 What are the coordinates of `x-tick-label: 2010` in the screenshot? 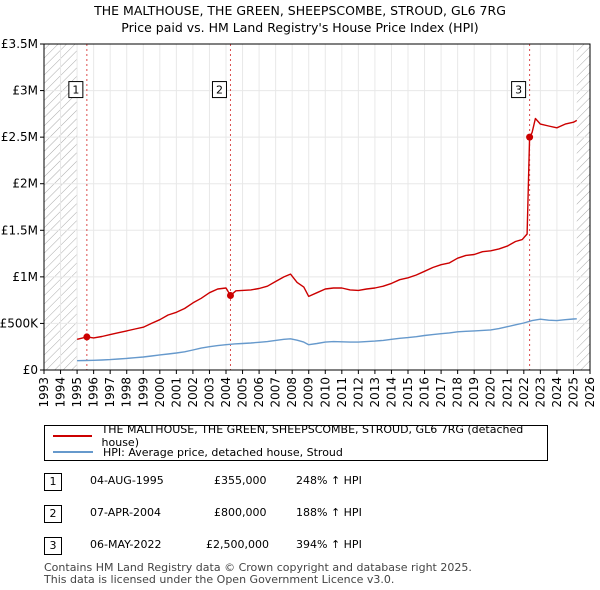 It's located at (325, 392).